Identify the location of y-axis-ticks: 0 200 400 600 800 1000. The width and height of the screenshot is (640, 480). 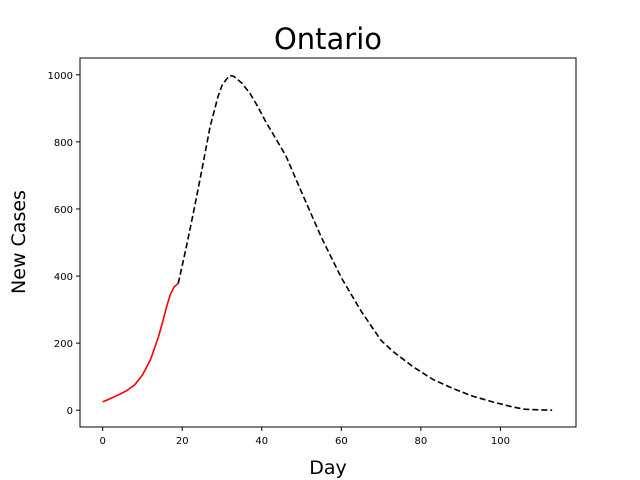
(64, 244).